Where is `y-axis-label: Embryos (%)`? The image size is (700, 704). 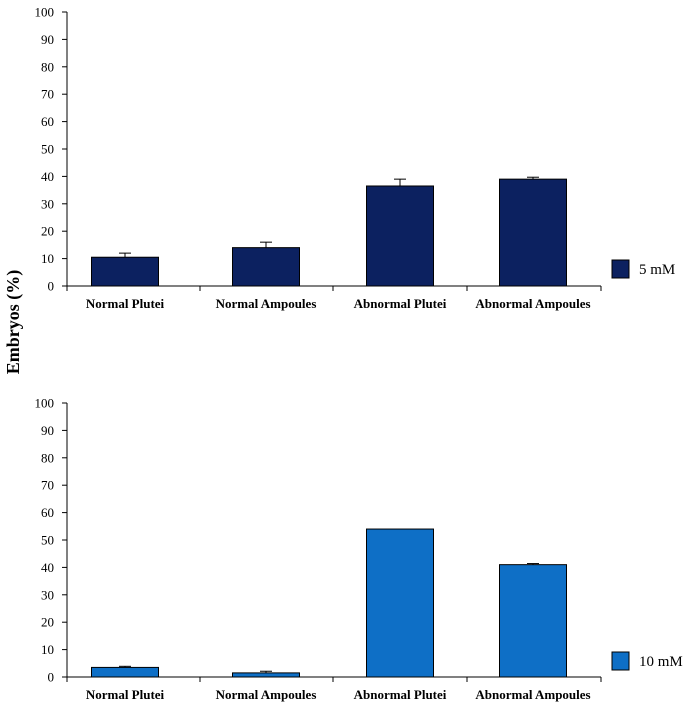
y-axis-label: Embryos (%) is located at coordinates (13, 322).